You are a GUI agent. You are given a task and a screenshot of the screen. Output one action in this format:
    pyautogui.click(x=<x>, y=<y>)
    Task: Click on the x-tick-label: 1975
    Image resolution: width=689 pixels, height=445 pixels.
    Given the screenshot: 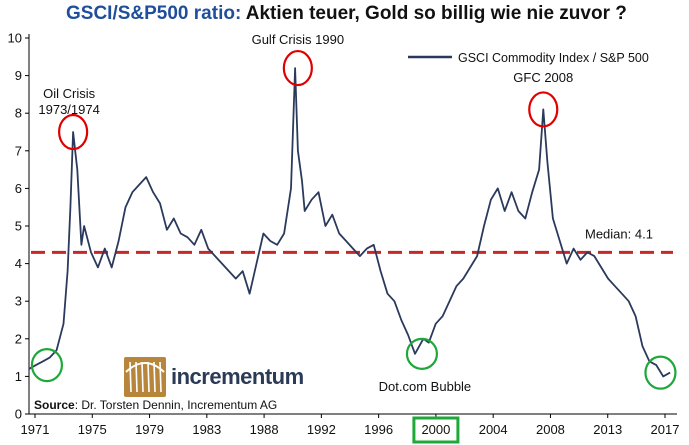 What is the action you would take?
    pyautogui.click(x=92, y=429)
    